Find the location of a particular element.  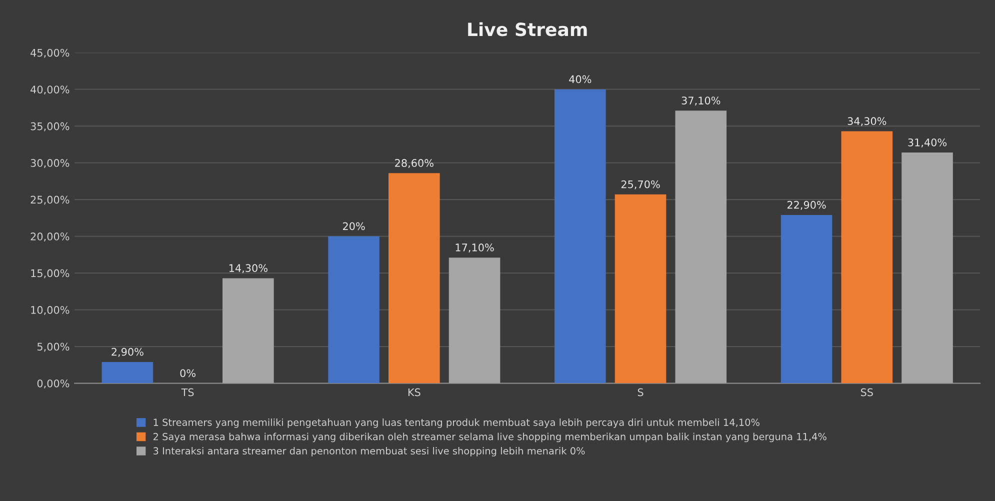

x-tick-label: S is located at coordinates (641, 392).